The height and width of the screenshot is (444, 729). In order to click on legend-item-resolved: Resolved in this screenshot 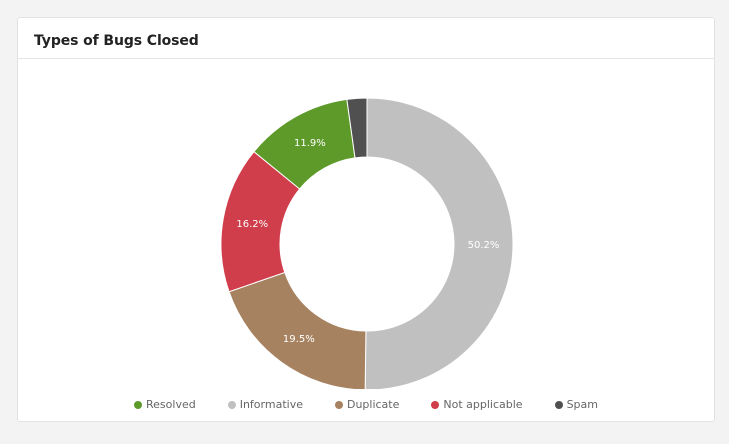, I will do `click(165, 404)`.